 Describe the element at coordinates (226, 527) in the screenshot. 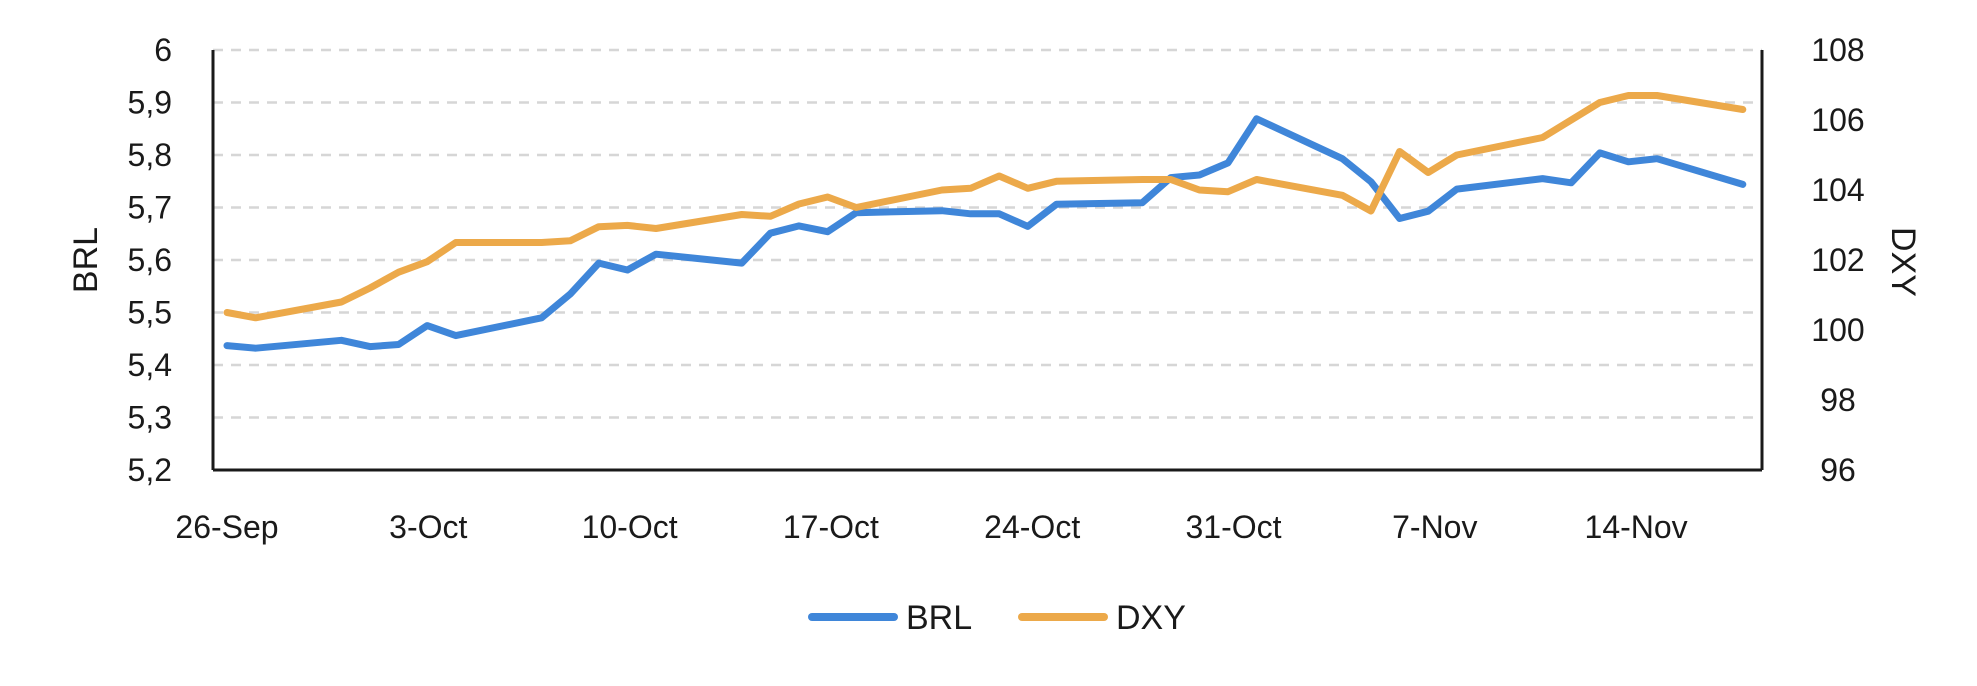

I see `x-tick-label: 26-Sep` at that location.